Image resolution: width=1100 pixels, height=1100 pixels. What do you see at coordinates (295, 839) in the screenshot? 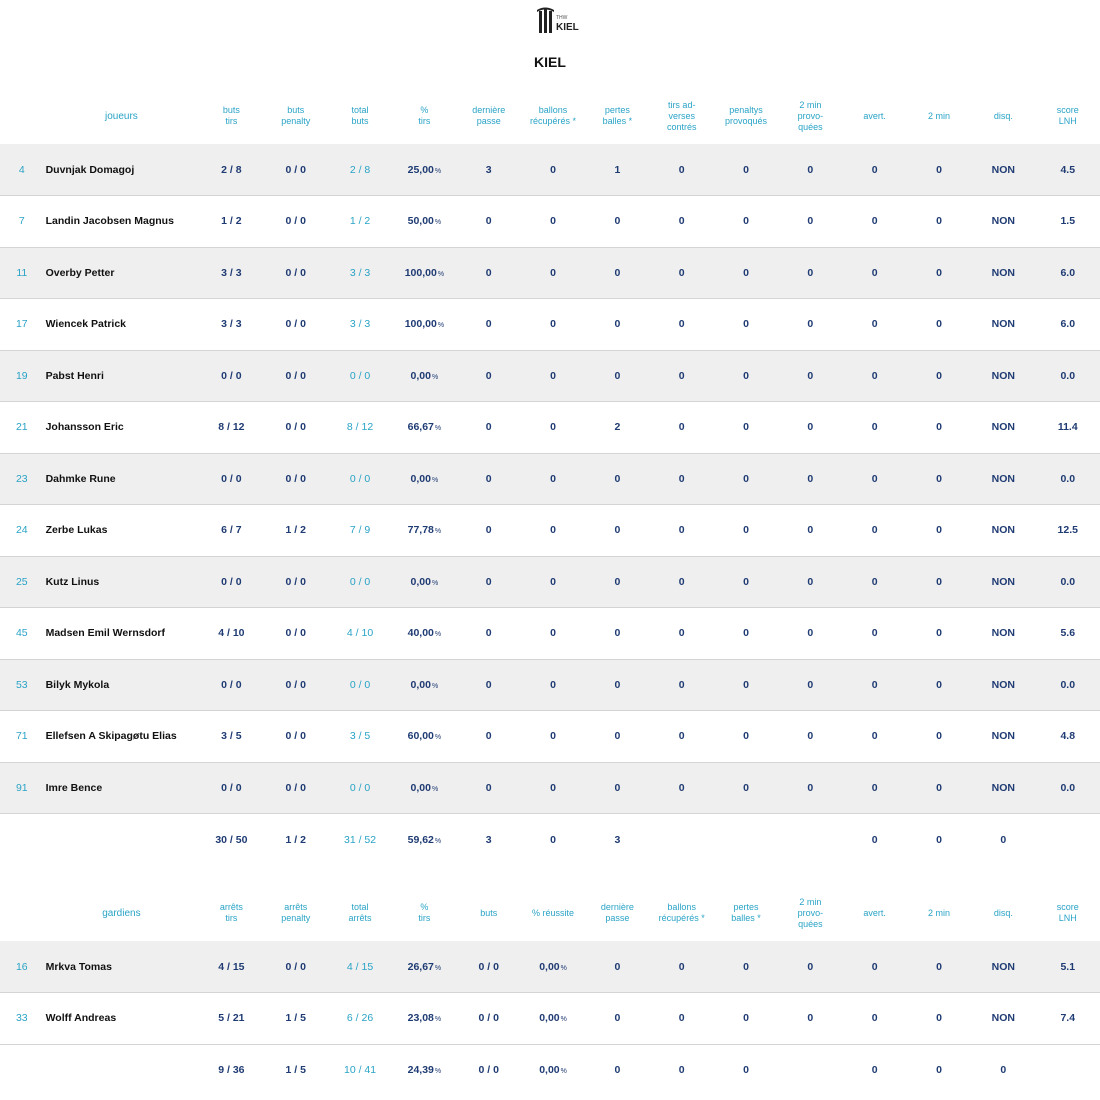
I see `total-c2: 1 / 2` at bounding box center [295, 839].